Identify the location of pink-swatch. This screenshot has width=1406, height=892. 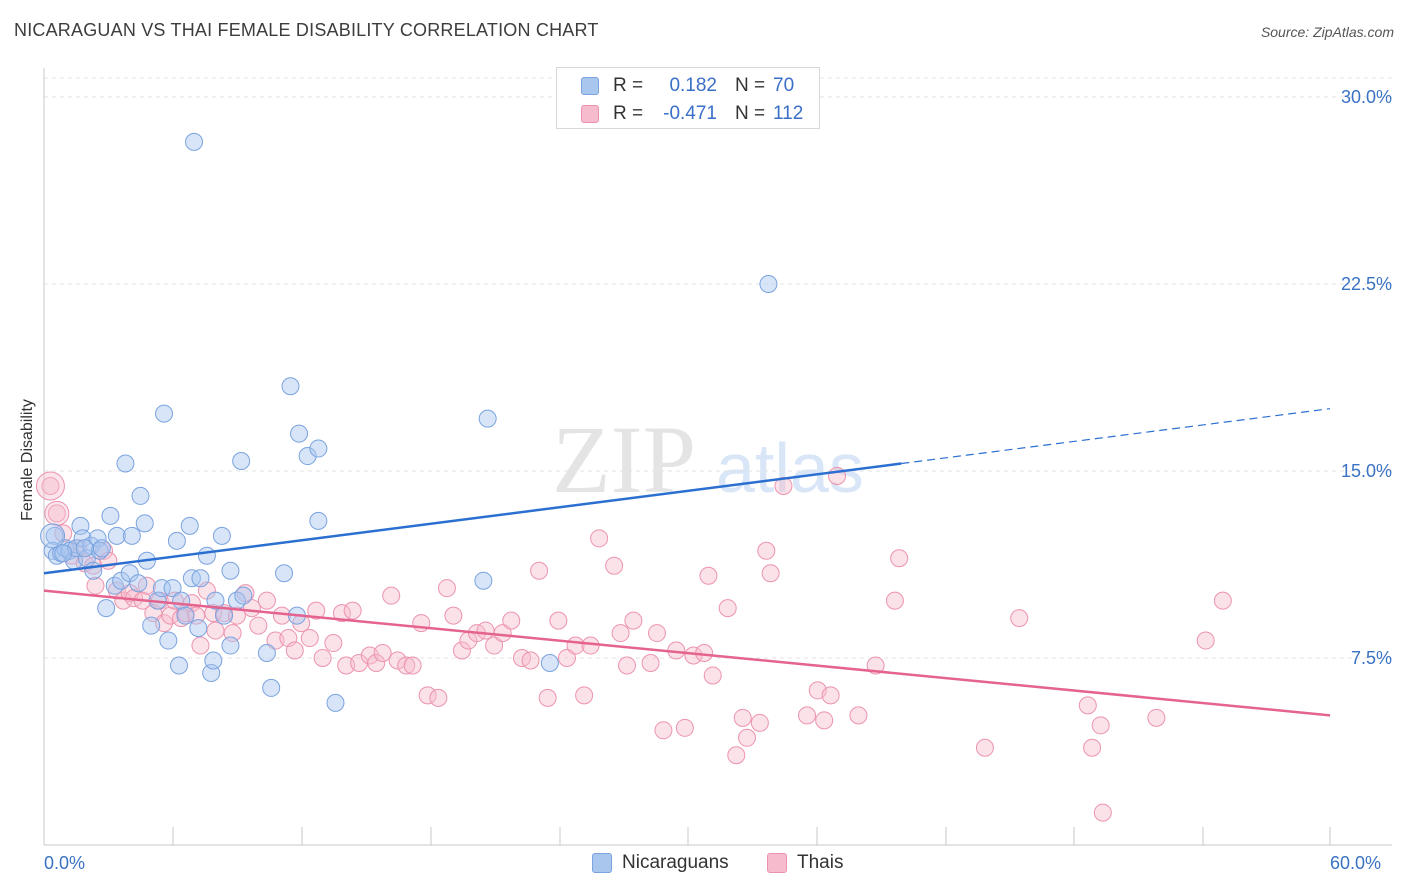
(777, 863).